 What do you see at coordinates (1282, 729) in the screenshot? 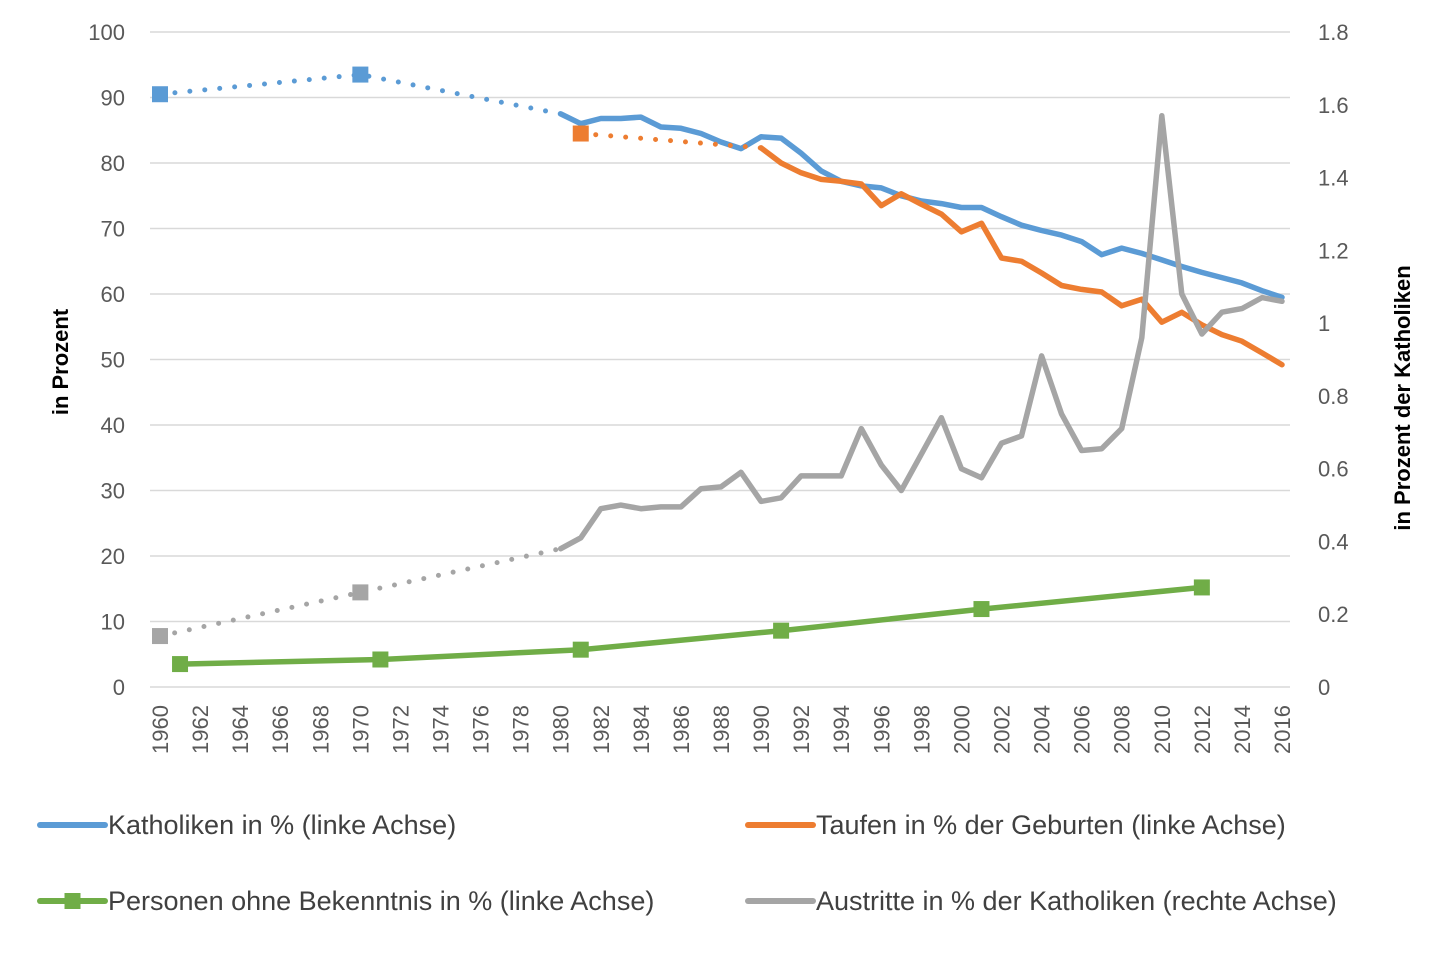
I see `x-tick-label: 2016` at bounding box center [1282, 729].